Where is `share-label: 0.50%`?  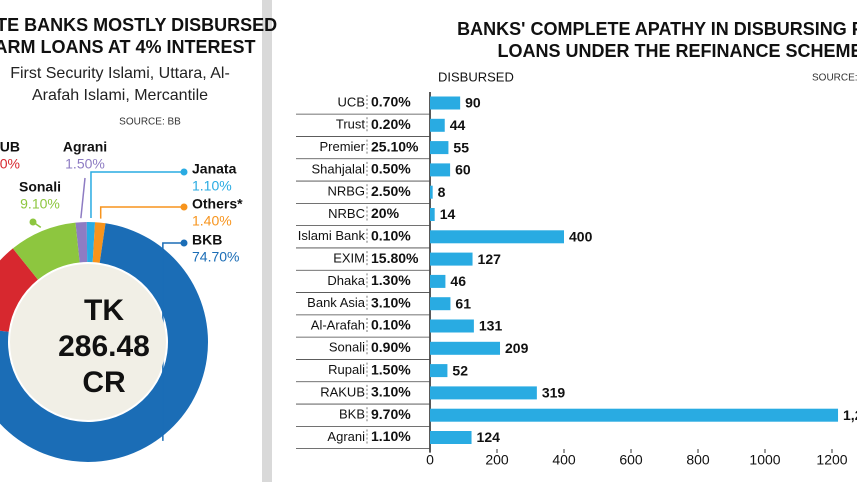
share-label: 0.50% is located at coordinates (391, 169).